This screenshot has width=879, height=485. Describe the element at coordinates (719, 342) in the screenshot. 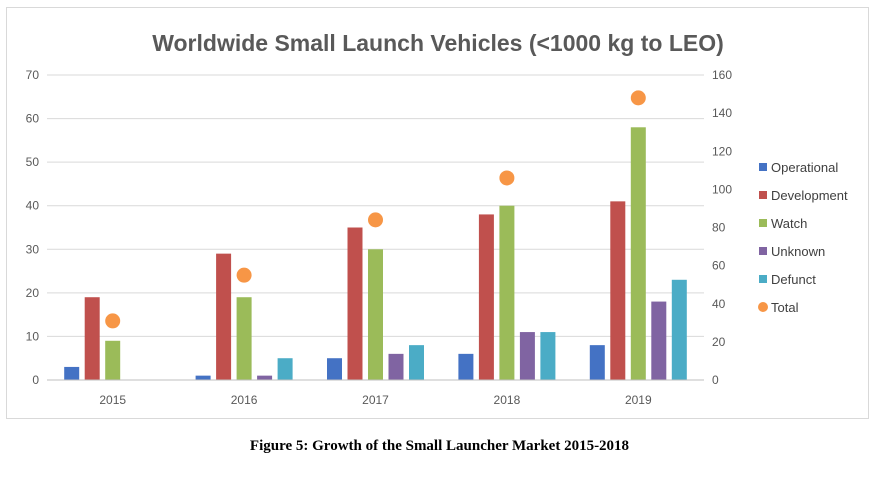

I see `y-right-tick-label: 20` at that location.